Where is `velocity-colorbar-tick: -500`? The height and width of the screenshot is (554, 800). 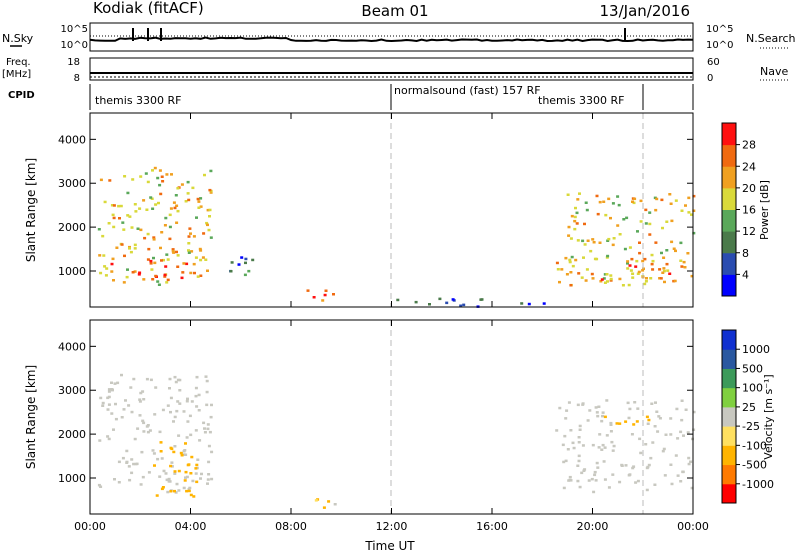
velocity-colorbar-tick: -500 is located at coordinates (754, 465).